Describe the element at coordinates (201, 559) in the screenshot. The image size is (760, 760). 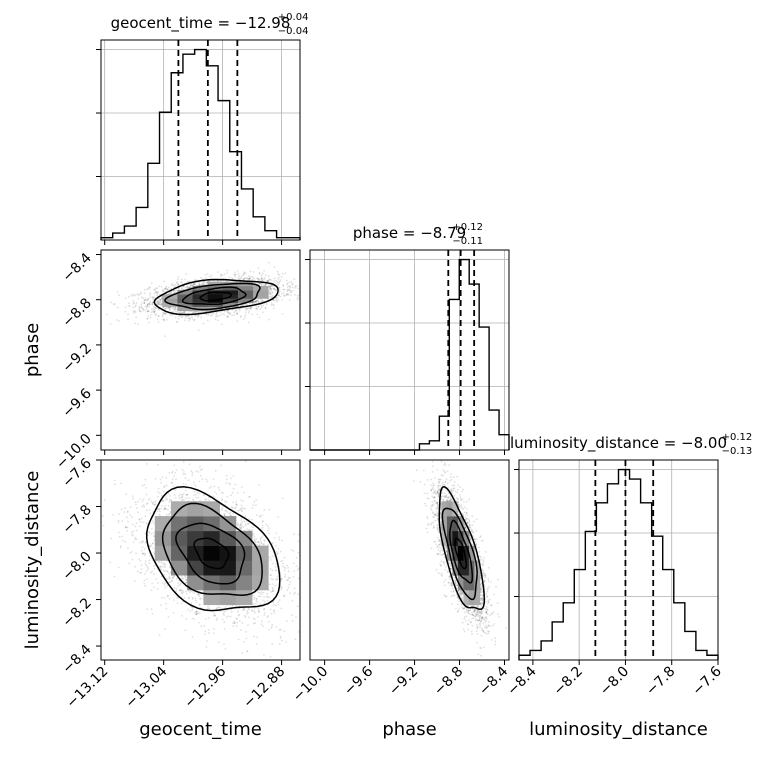
I see `panel-content` at that location.